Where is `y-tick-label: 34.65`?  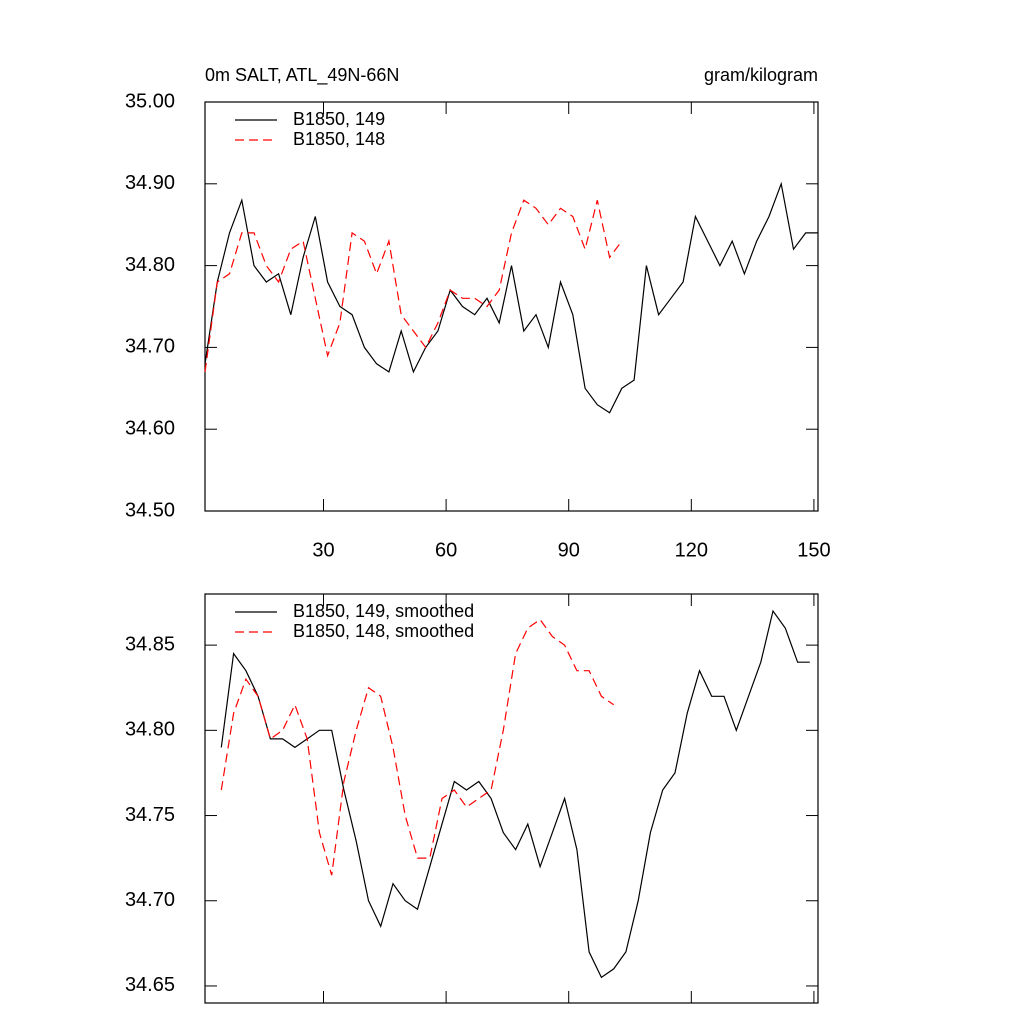 y-tick-label: 34.65 is located at coordinates (150, 985).